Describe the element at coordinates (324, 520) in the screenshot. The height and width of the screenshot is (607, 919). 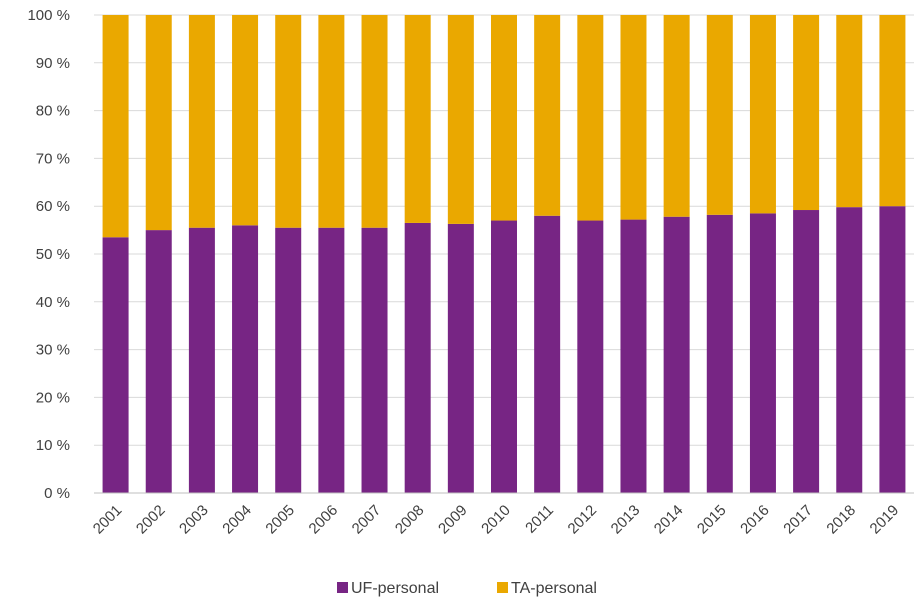
I see `x-tick-label: 2006` at that location.